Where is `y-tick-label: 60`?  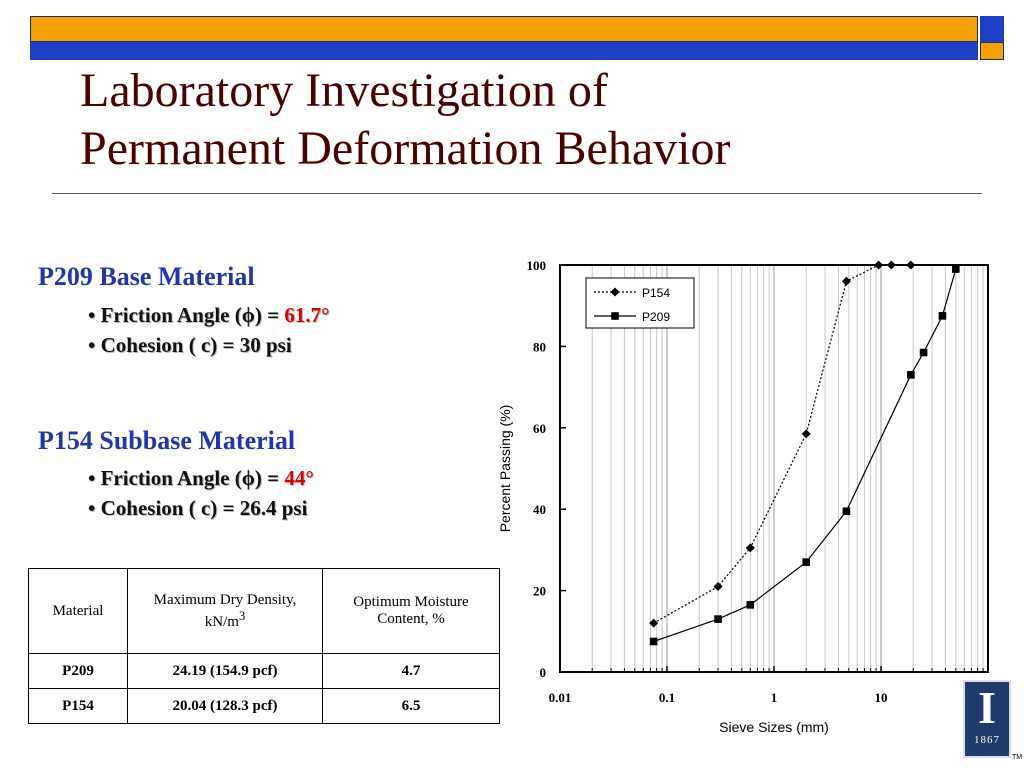
y-tick-label: 60 is located at coordinates (539, 428).